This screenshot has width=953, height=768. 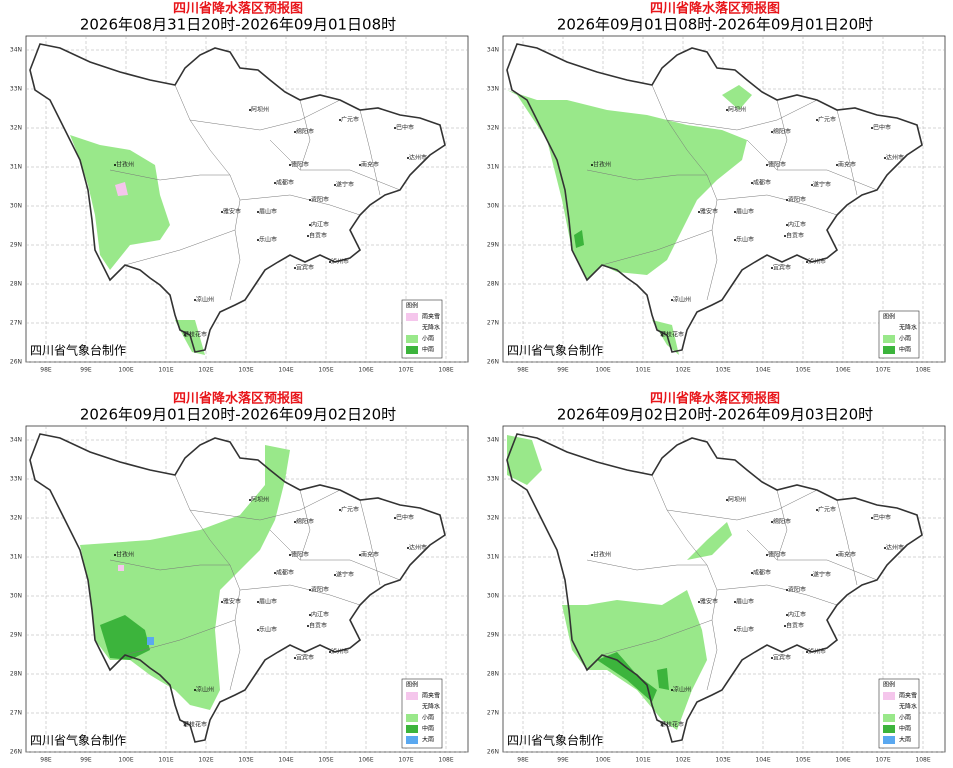 What do you see at coordinates (245, 760) in the screenshot?
I see `lon-label: 103E` at bounding box center [245, 760].